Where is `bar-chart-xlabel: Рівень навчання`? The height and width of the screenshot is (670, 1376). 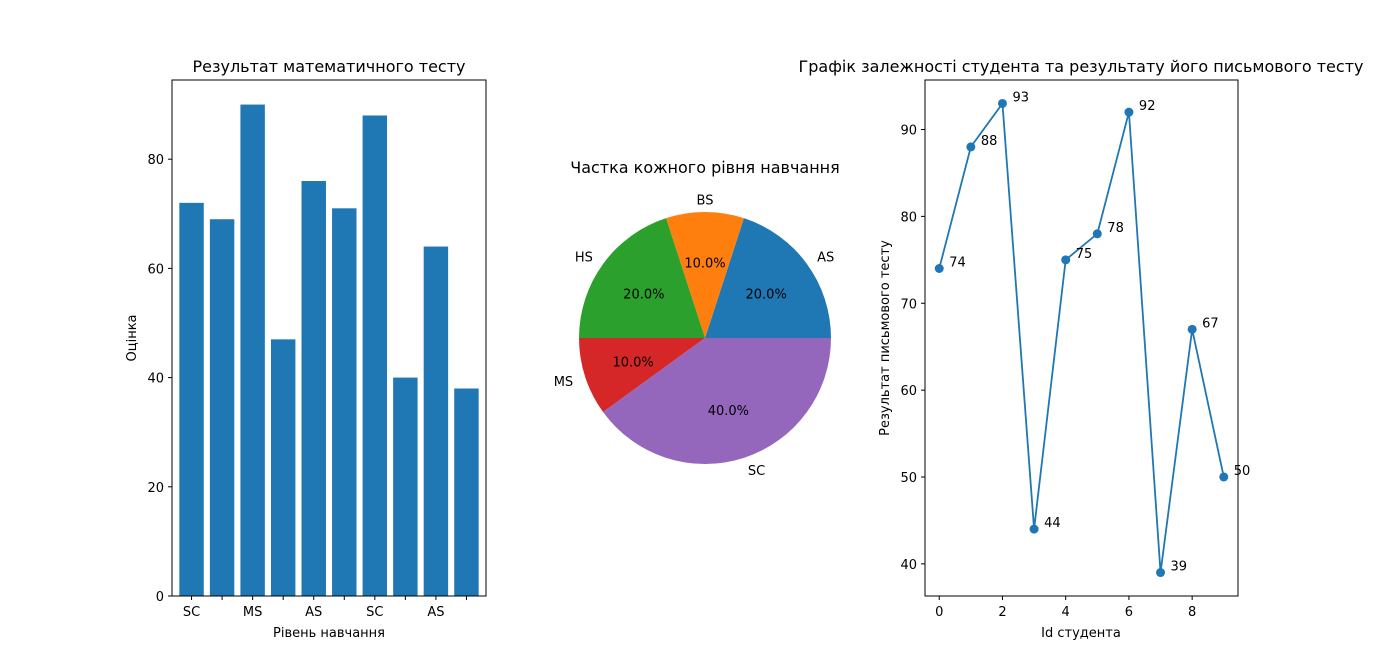 bar-chart-xlabel: Рівень навчання is located at coordinates (329, 633).